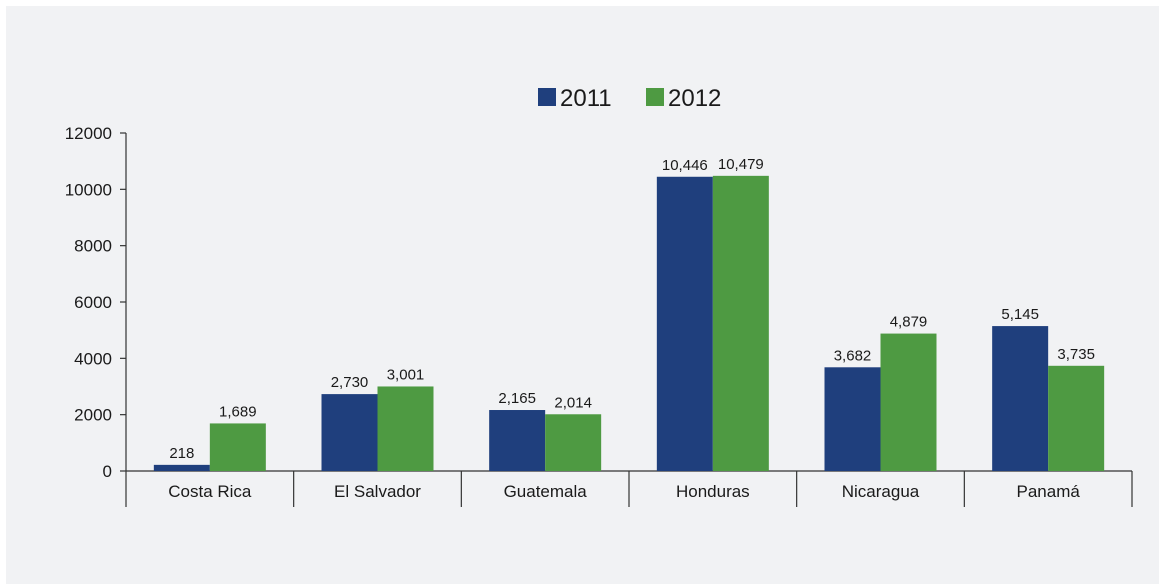  Describe the element at coordinates (93, 302) in the screenshot. I see `y-tick-label: 6000` at that location.